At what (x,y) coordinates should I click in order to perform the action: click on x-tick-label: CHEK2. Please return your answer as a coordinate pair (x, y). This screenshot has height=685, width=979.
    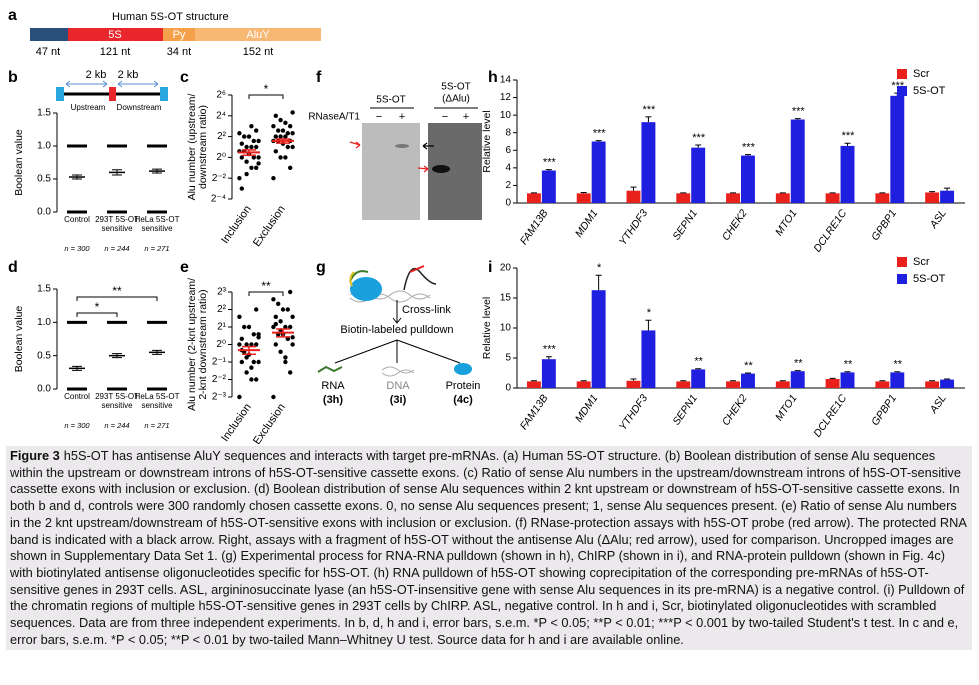
    Looking at the image, I should click on (735, 410).